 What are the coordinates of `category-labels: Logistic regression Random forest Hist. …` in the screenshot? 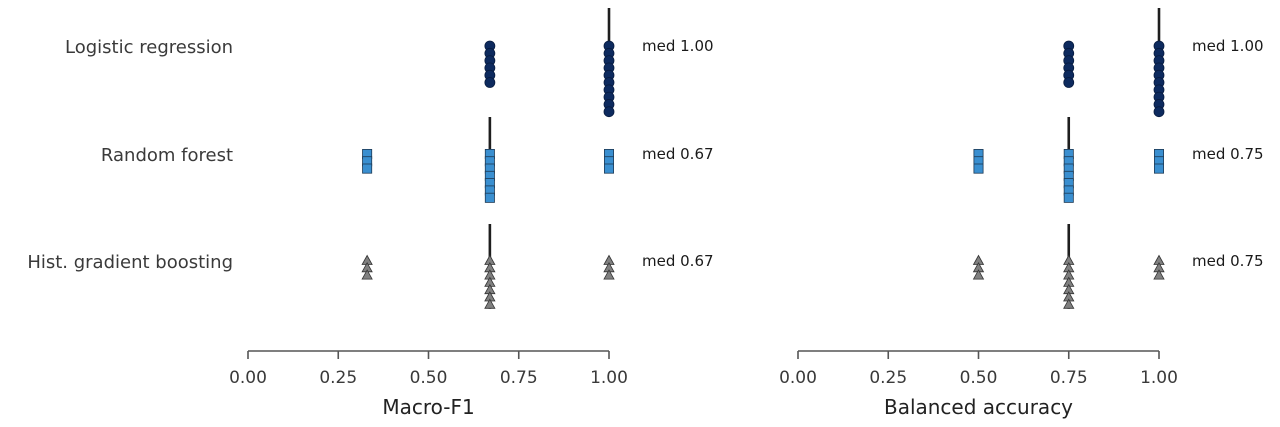 It's located at (130, 155).